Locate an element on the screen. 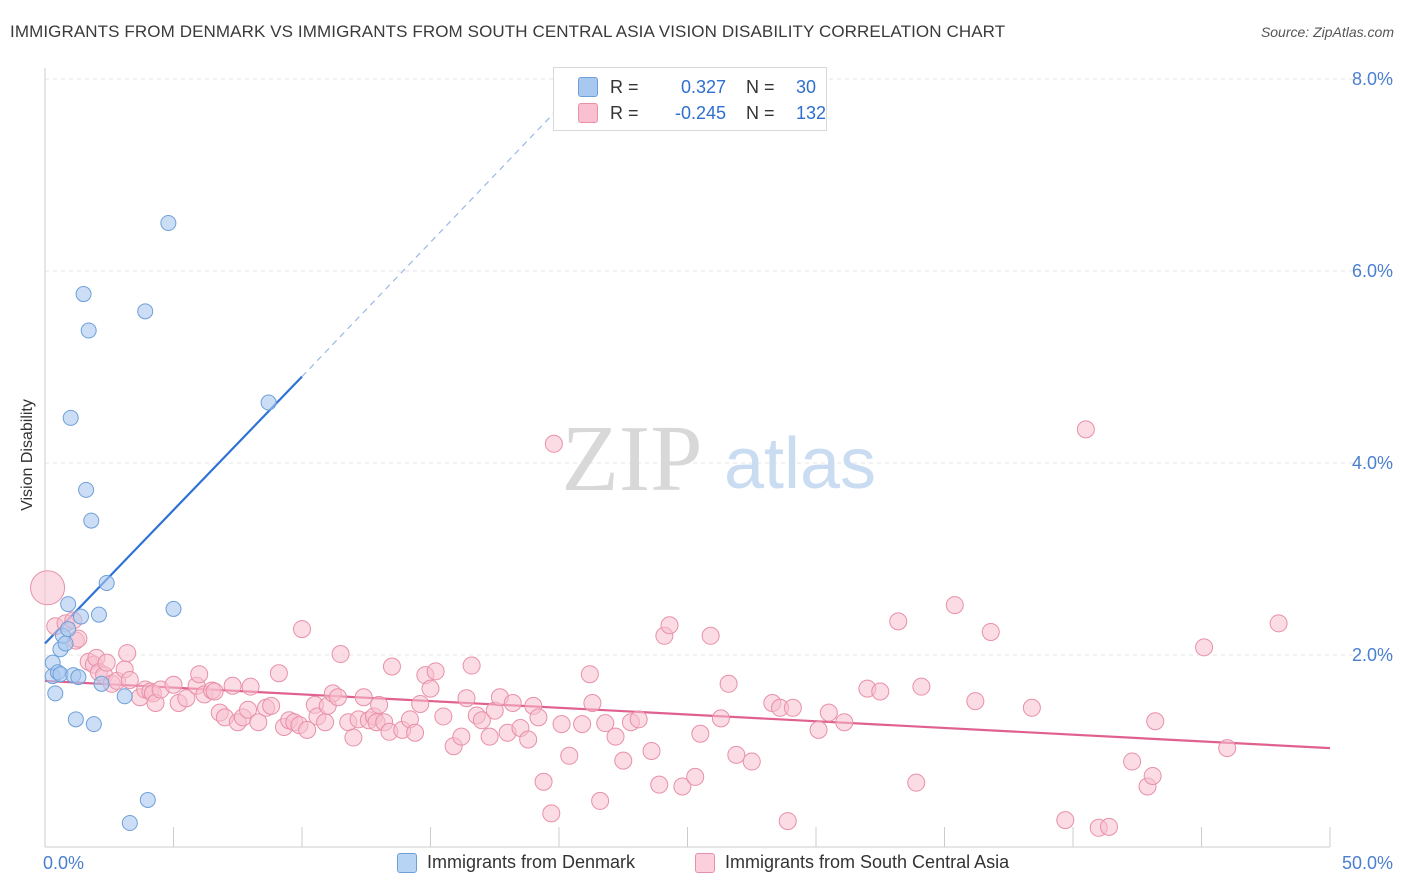 This screenshot has height=892, width=1406. denmark-trend-line is located at coordinates (173, 510).